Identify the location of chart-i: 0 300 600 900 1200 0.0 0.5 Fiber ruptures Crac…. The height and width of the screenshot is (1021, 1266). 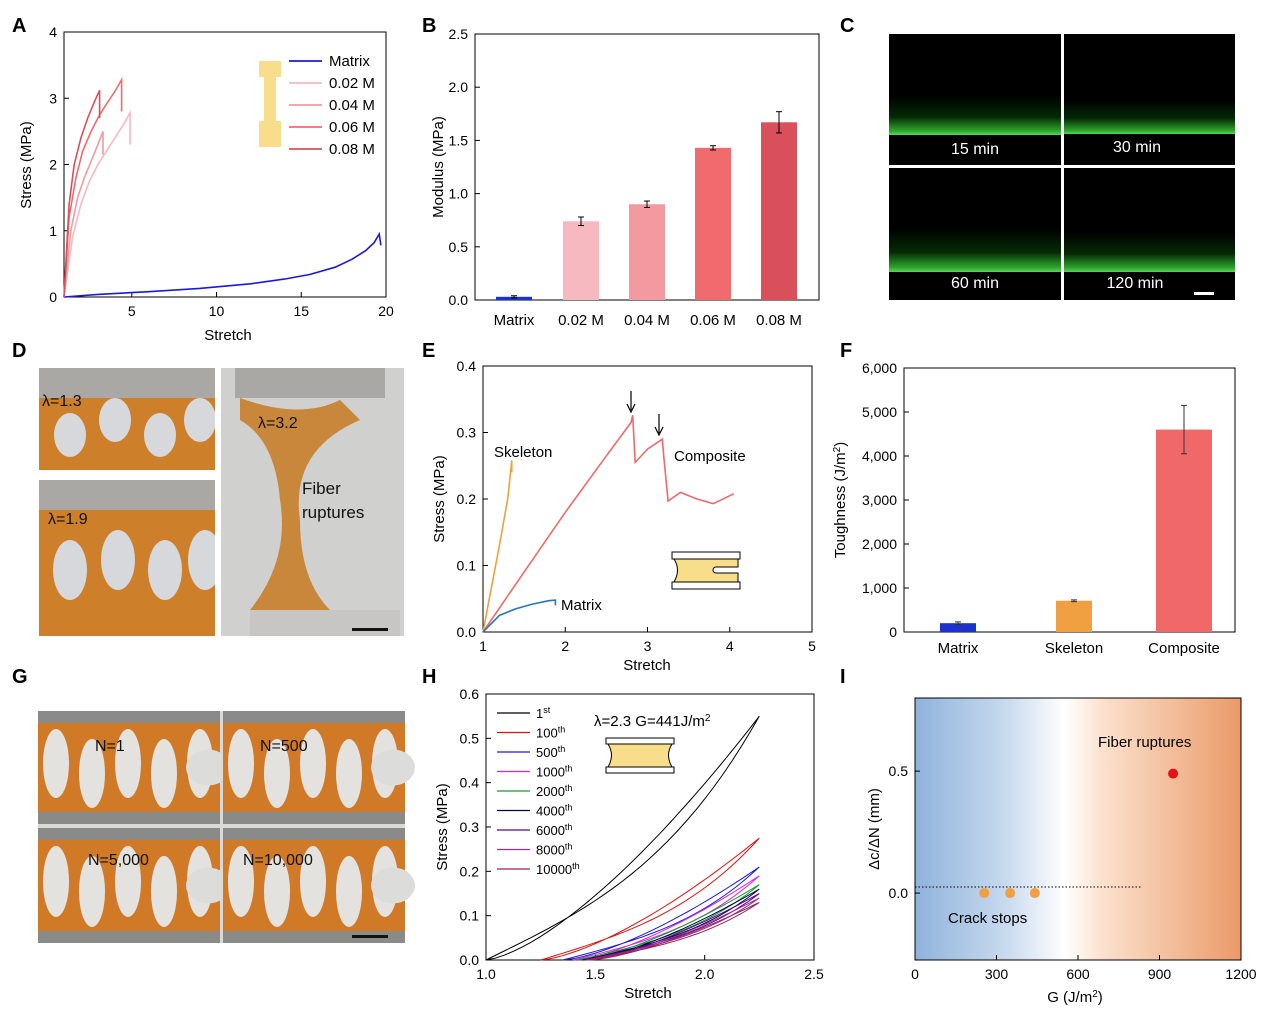
(1061, 851).